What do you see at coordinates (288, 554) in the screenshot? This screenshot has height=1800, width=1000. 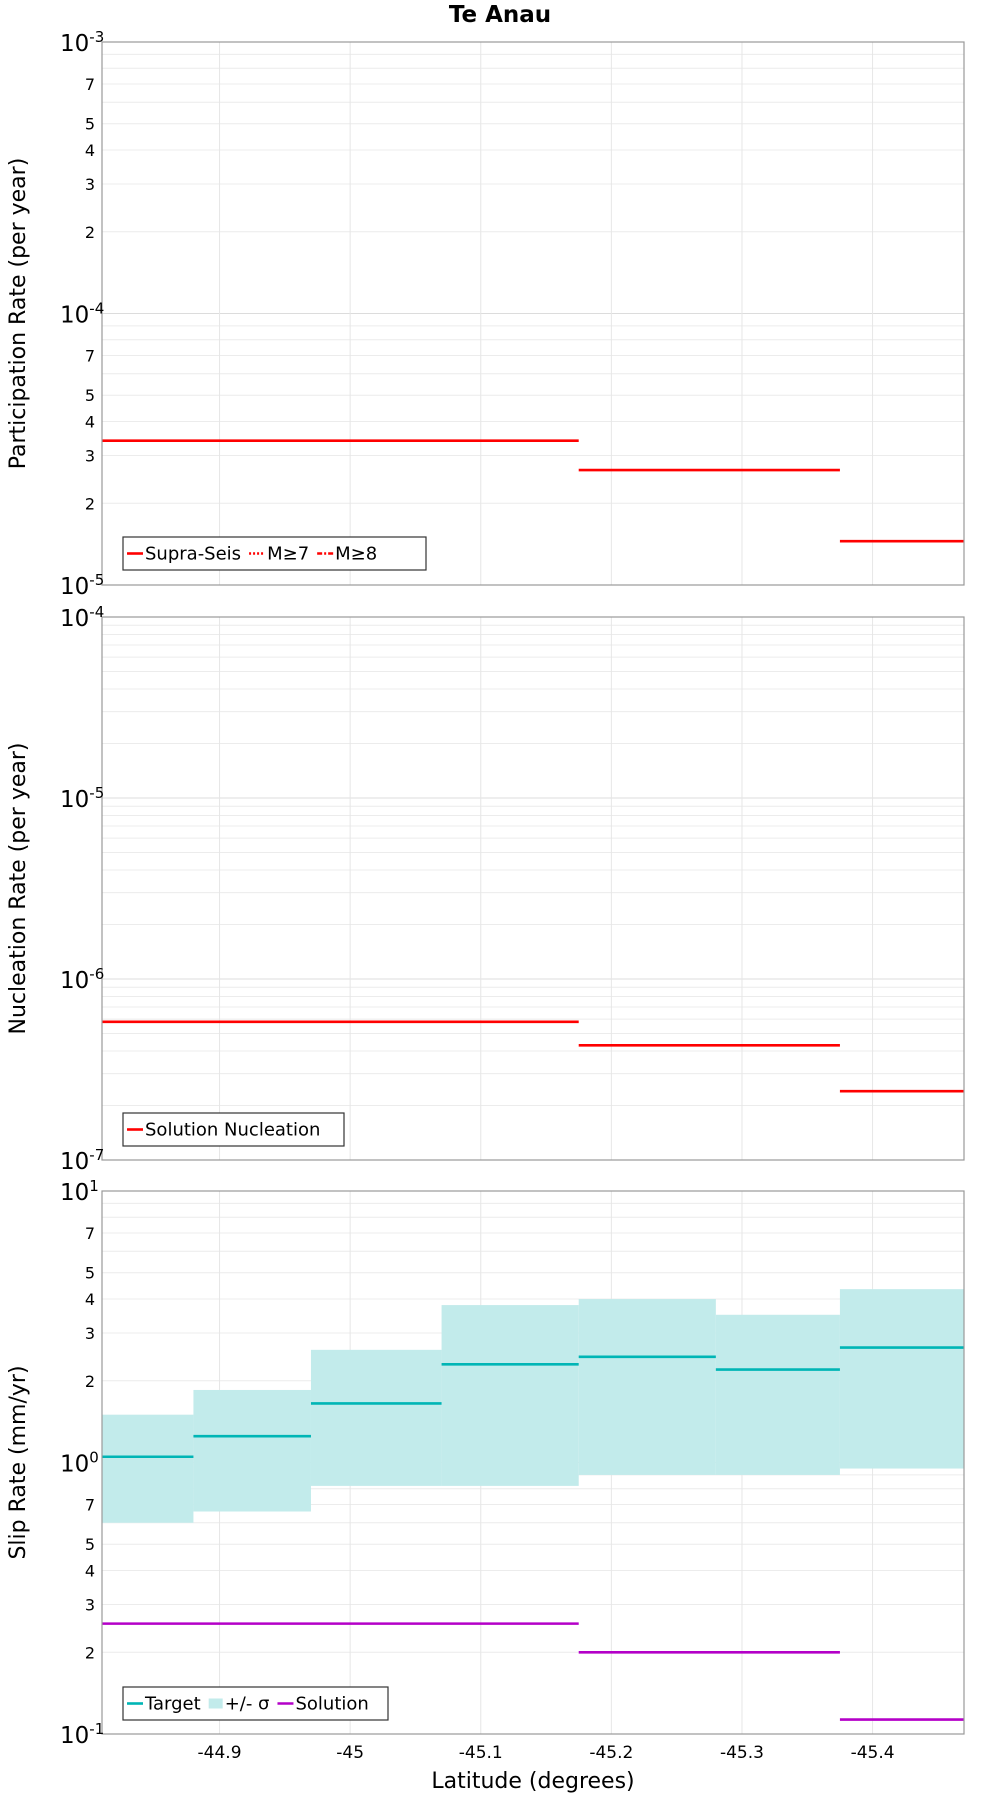 I see `legend-label: M≥7` at bounding box center [288, 554].